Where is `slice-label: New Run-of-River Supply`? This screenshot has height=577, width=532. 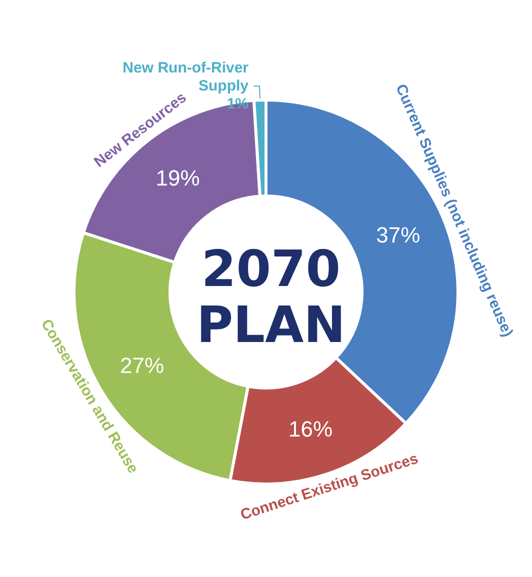
slice-label: New Run-of-River Supply is located at coordinates (186, 77).